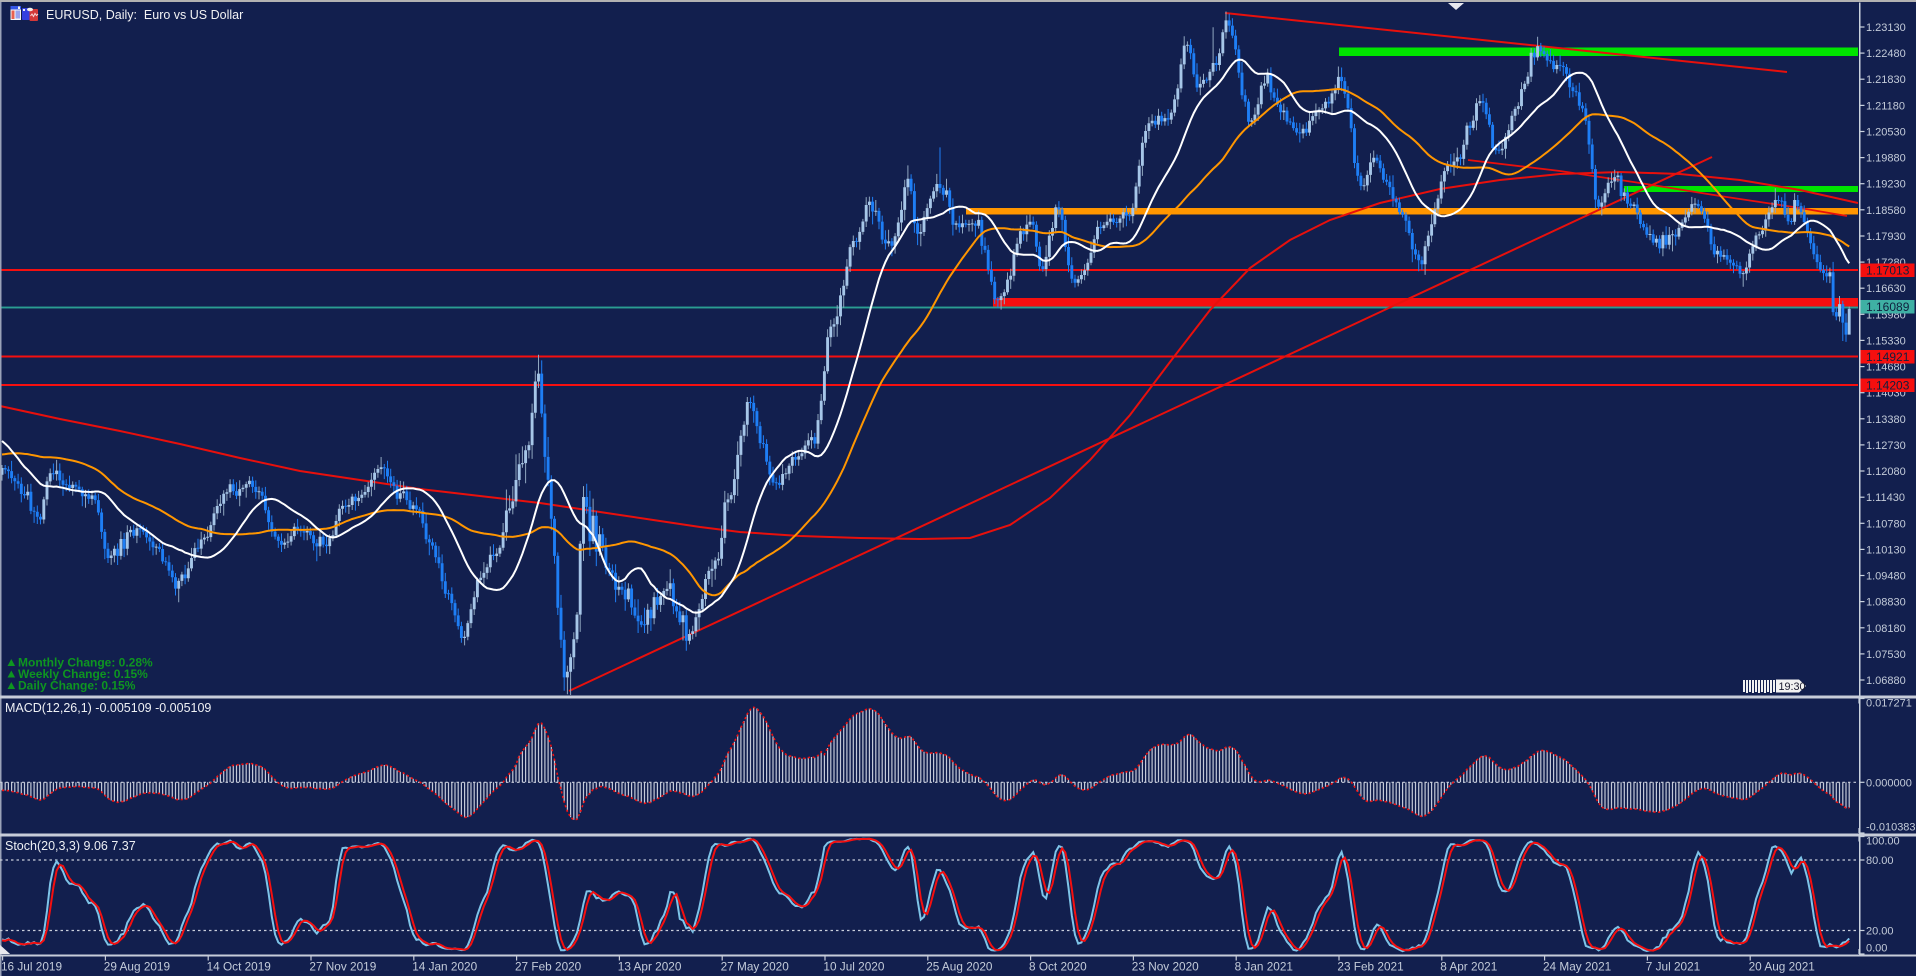 The width and height of the screenshot is (1916, 976). I want to click on svg-text: 1.14921, so click(1888, 357).